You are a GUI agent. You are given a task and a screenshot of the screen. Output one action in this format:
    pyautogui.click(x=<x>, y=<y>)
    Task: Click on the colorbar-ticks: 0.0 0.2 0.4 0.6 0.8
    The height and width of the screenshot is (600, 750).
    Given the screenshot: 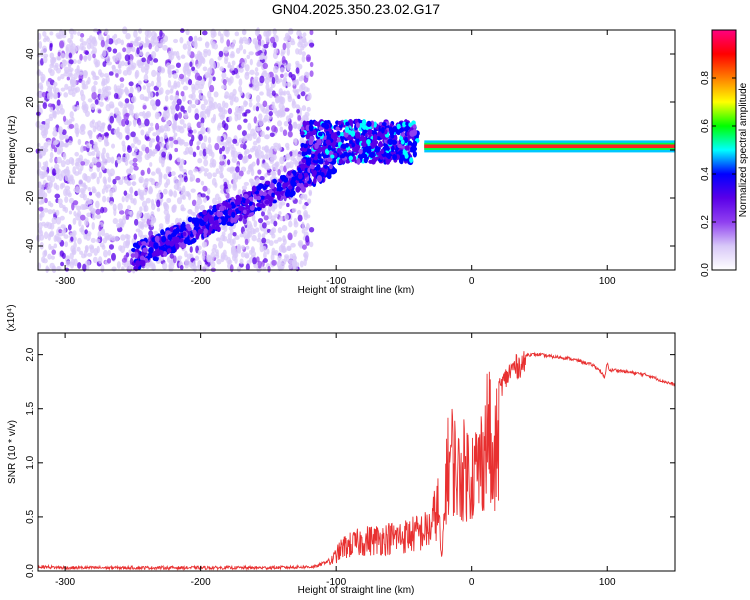 What is the action you would take?
    pyautogui.click(x=718, y=174)
    